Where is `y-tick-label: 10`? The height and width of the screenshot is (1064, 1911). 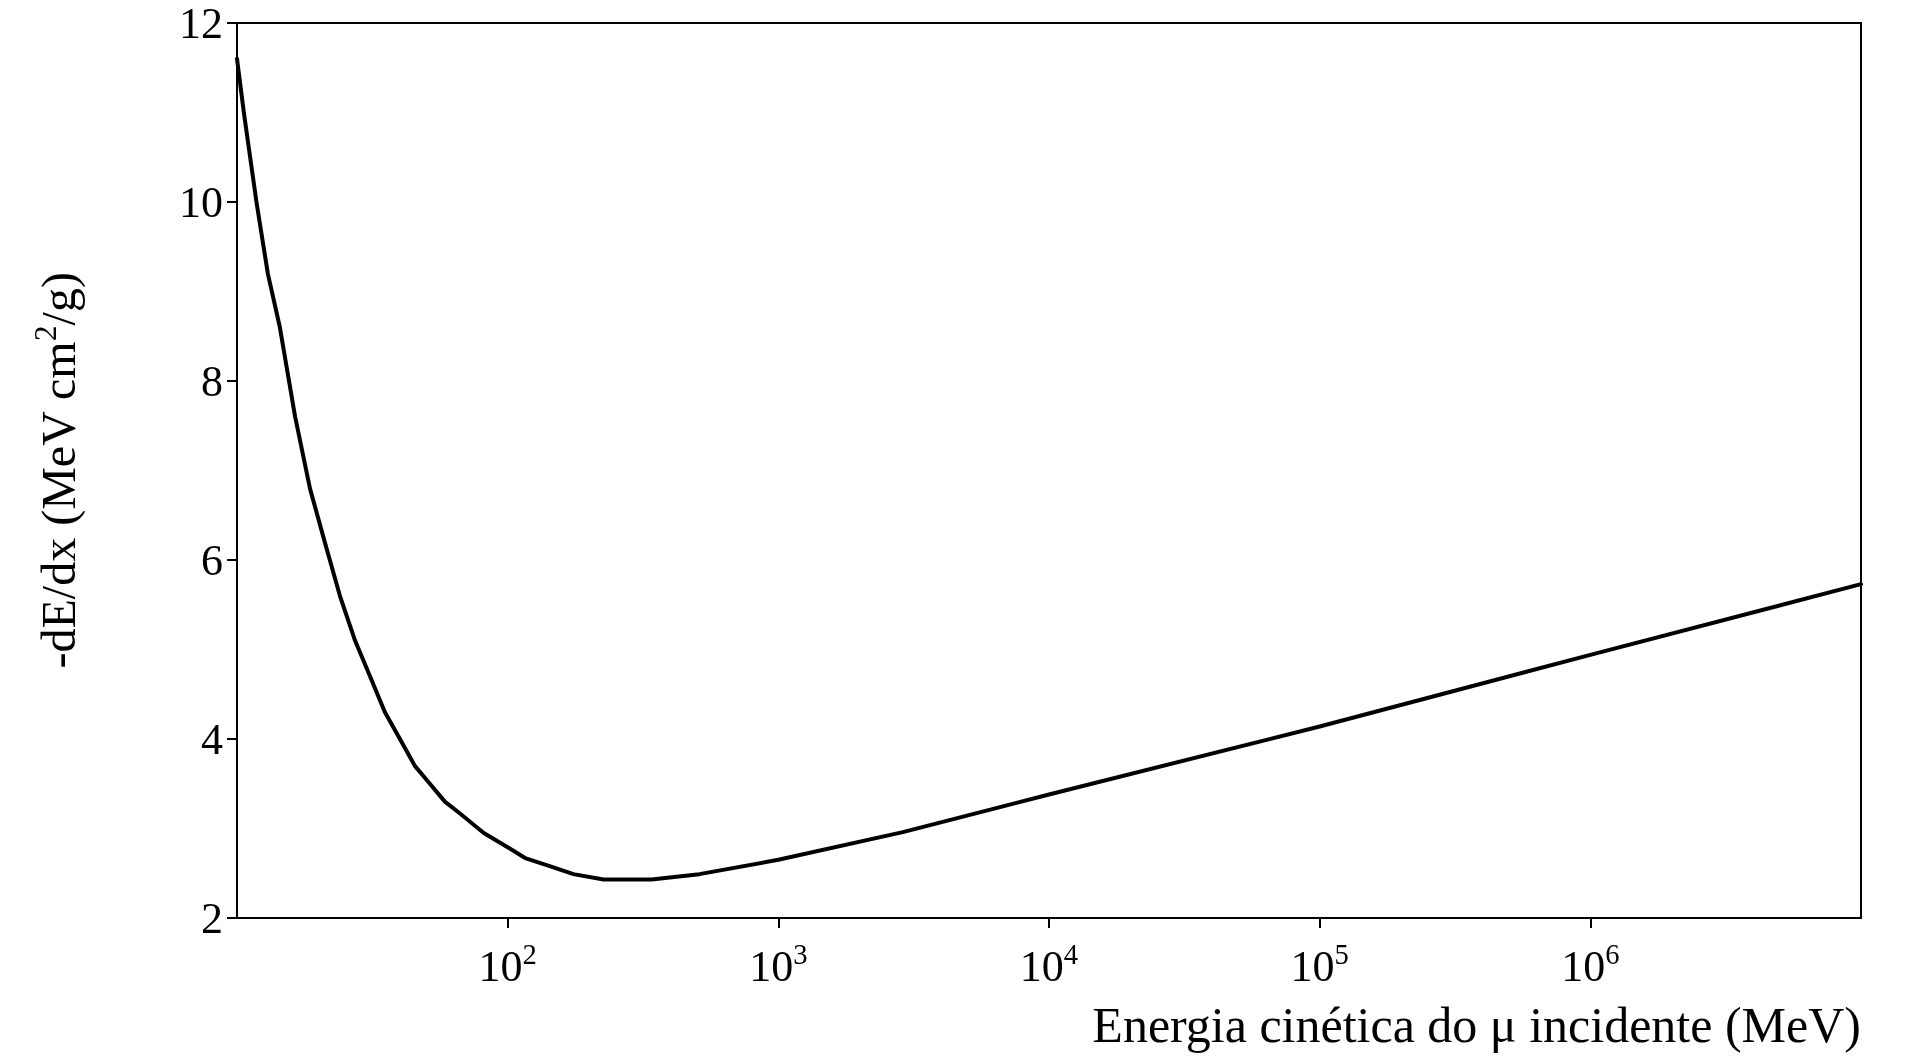 y-tick-label: 10 is located at coordinates (201, 202).